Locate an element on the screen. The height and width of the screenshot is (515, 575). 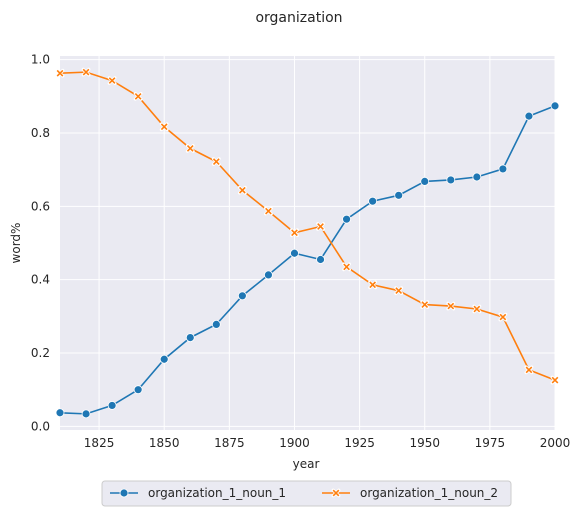
x-tick-label: 1975 is located at coordinates (490, 443).